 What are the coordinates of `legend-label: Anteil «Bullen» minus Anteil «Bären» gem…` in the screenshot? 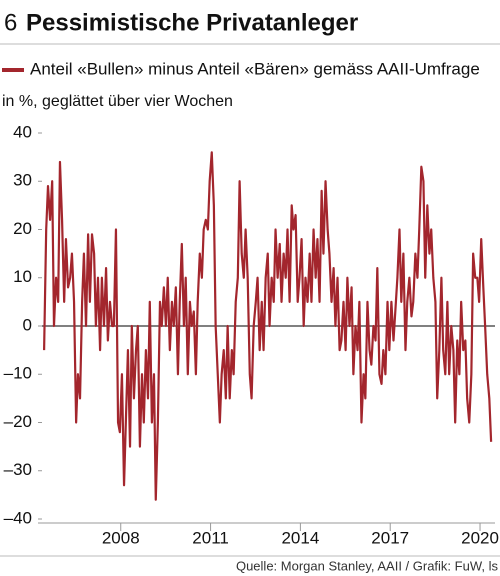 It's located at (255, 68).